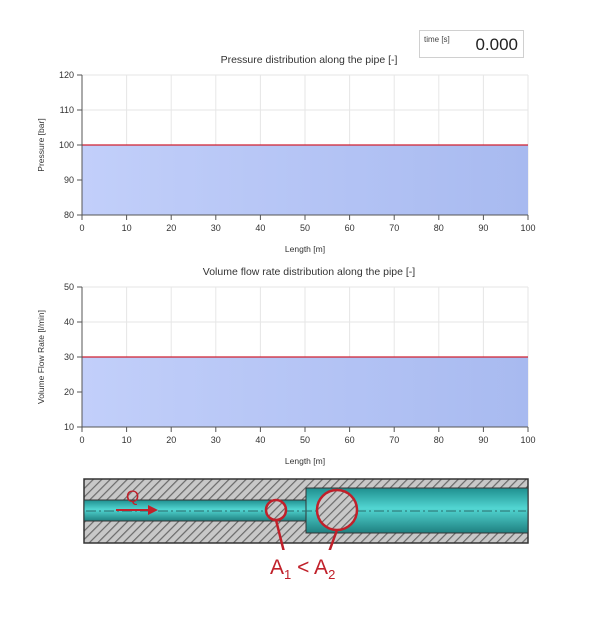  What do you see at coordinates (69, 180) in the screenshot?
I see `y-tick-label: 90` at bounding box center [69, 180].